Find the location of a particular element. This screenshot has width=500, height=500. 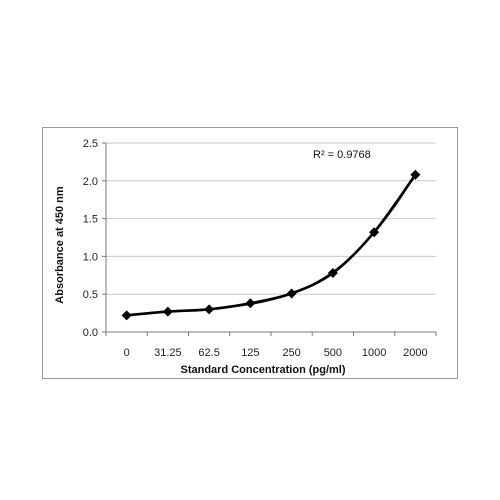

x-tick-label: 0 is located at coordinates (127, 353).